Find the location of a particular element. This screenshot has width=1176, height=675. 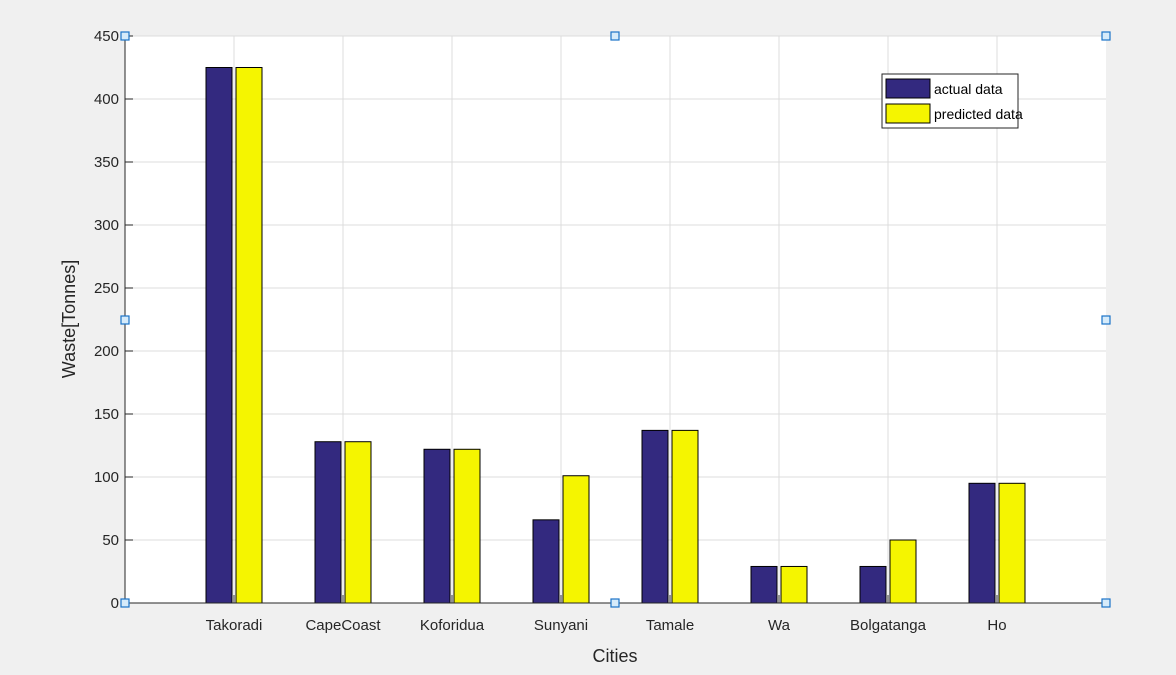

bar-predicted-sunyani is located at coordinates (576, 539).